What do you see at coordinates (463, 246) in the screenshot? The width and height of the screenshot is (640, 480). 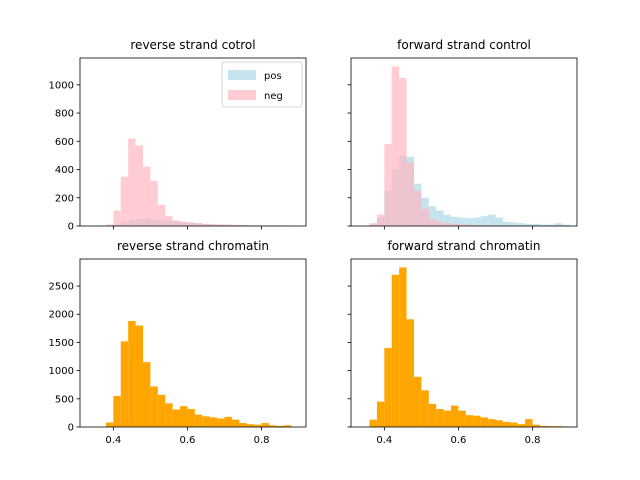 I see `panel-title: forward strand chromatin` at bounding box center [463, 246].